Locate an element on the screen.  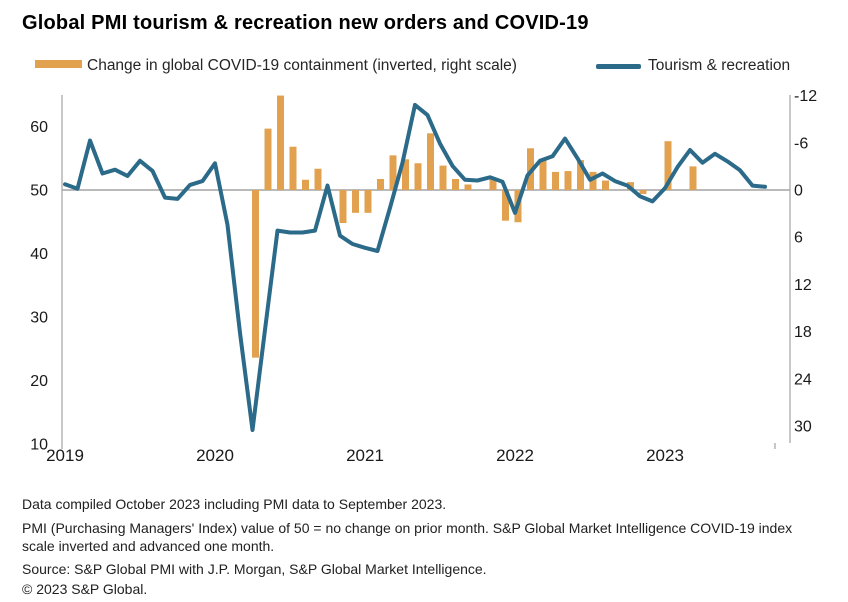
left-axis-tick-label: 30 is located at coordinates (39, 318).